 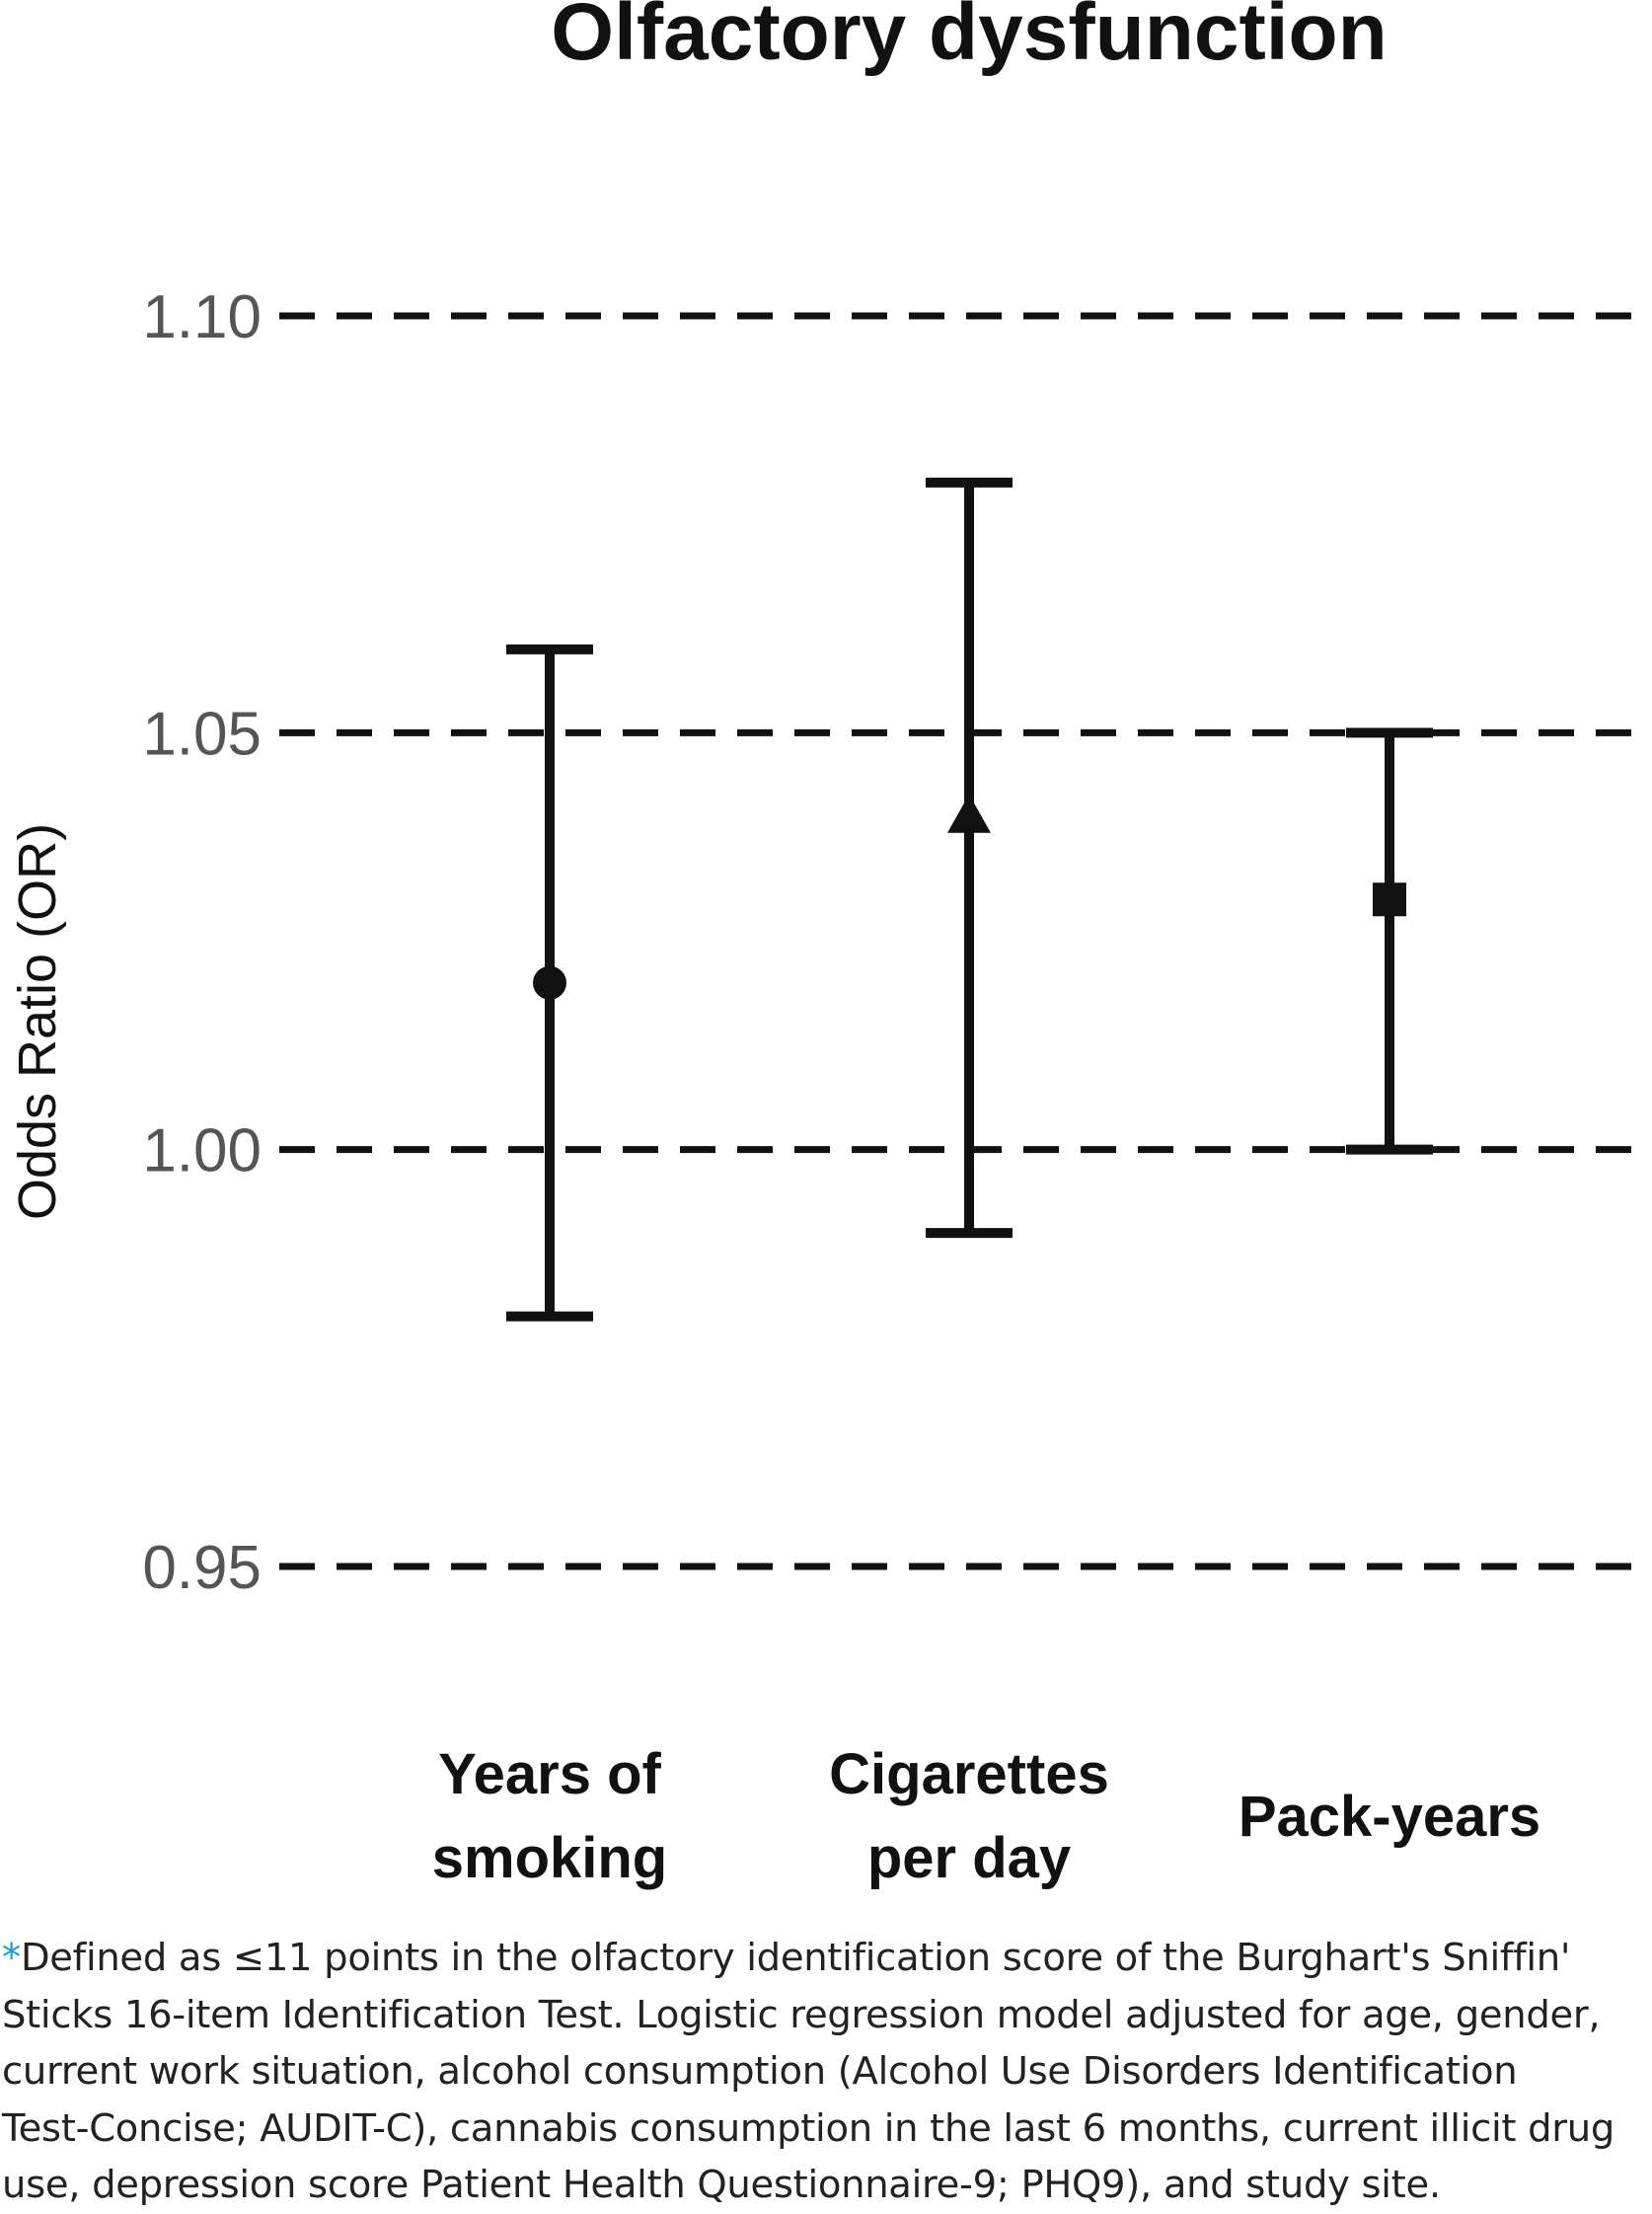 I want to click on y-tick-labels: 0.95 1.00 1.05 1.10, so click(x=202, y=942).